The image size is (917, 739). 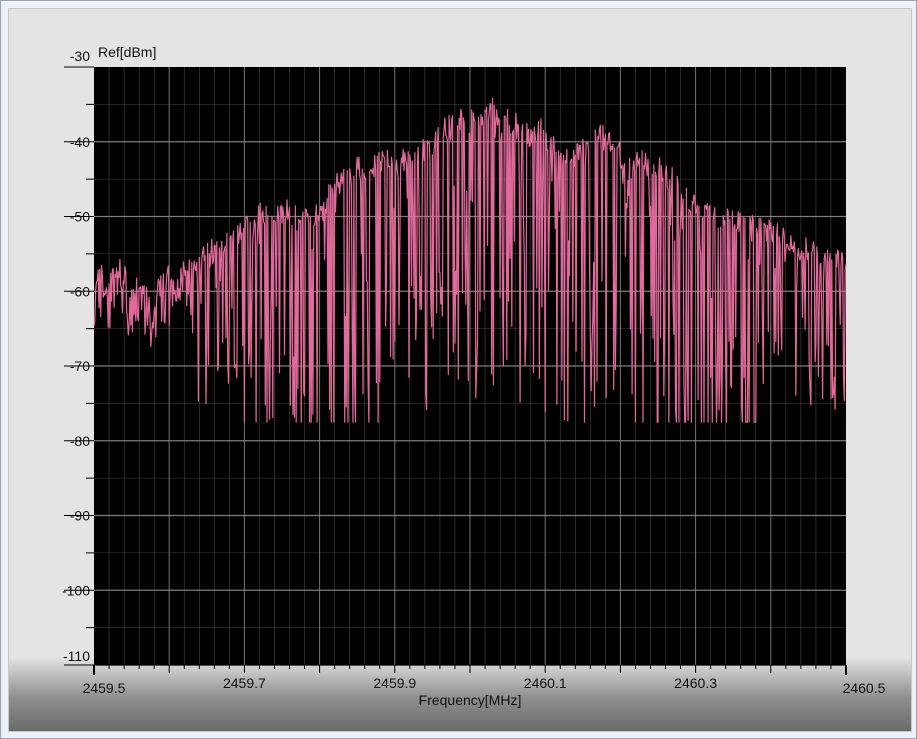 What do you see at coordinates (545, 683) in the screenshot?
I see `x-tick-label: 2460.1` at bounding box center [545, 683].